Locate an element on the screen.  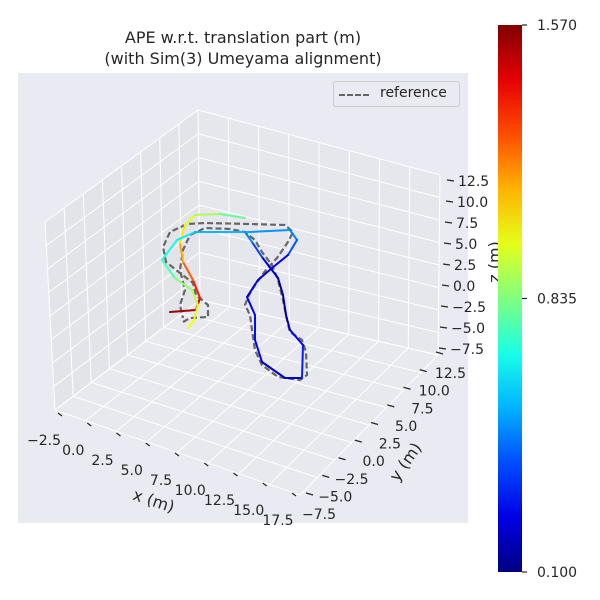
x-axis-tick-label: 0.0 is located at coordinates (73, 451).